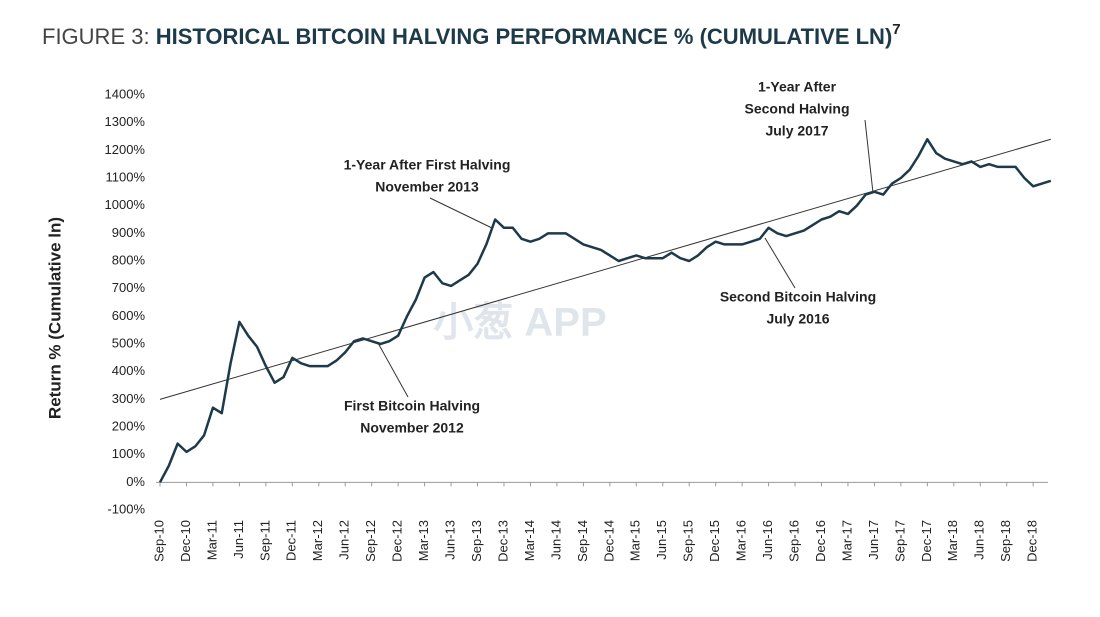  What do you see at coordinates (896, 29) in the screenshot?
I see `title-footnote: 7` at bounding box center [896, 29].